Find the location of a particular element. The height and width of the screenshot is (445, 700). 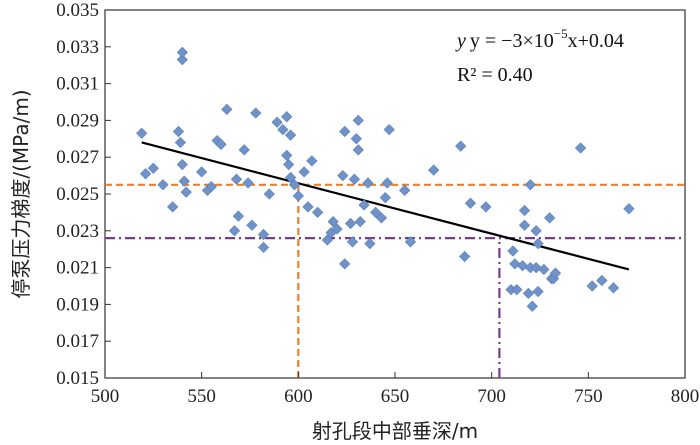

equation-prefix: y = −3×10 is located at coordinates (512, 41).